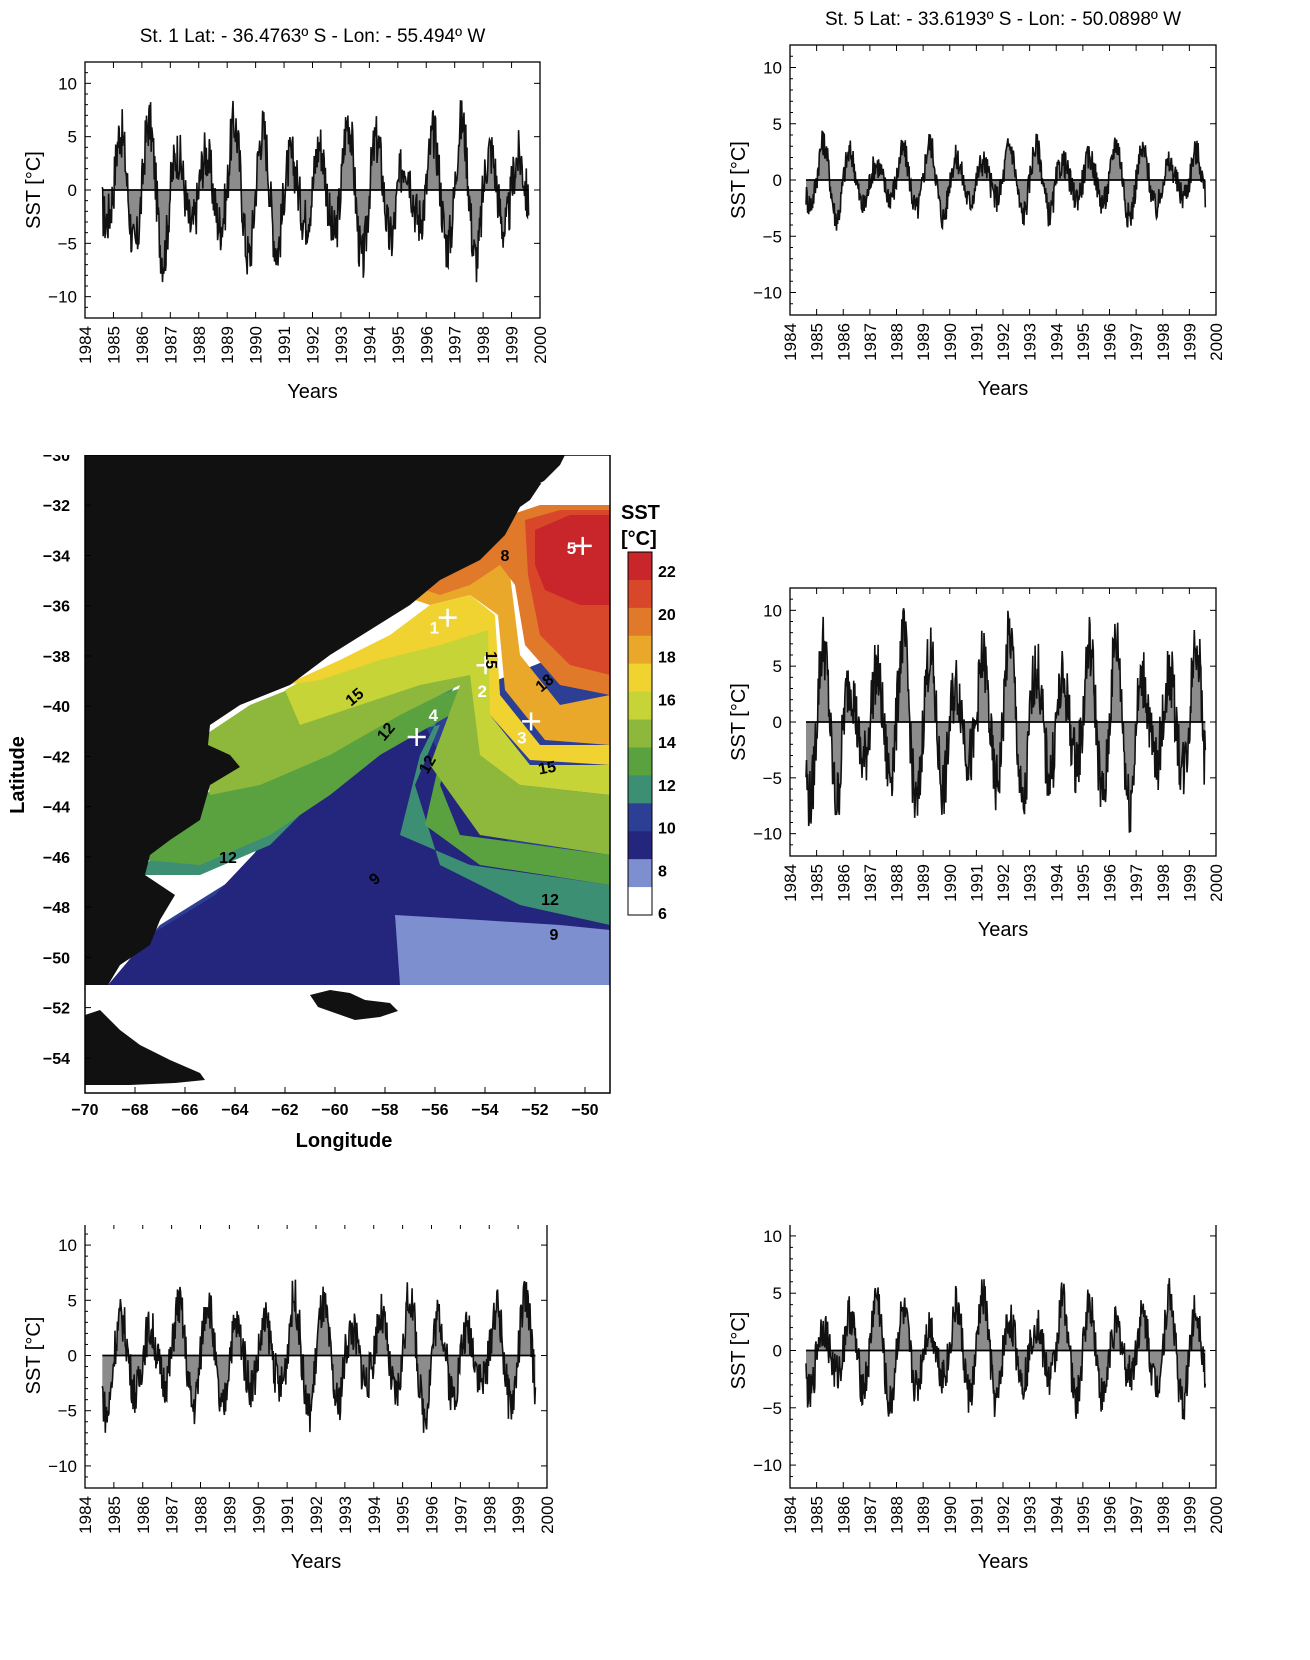  What do you see at coordinates (145, 1047) in the screenshot?
I see `tierra-del-fuego` at bounding box center [145, 1047].